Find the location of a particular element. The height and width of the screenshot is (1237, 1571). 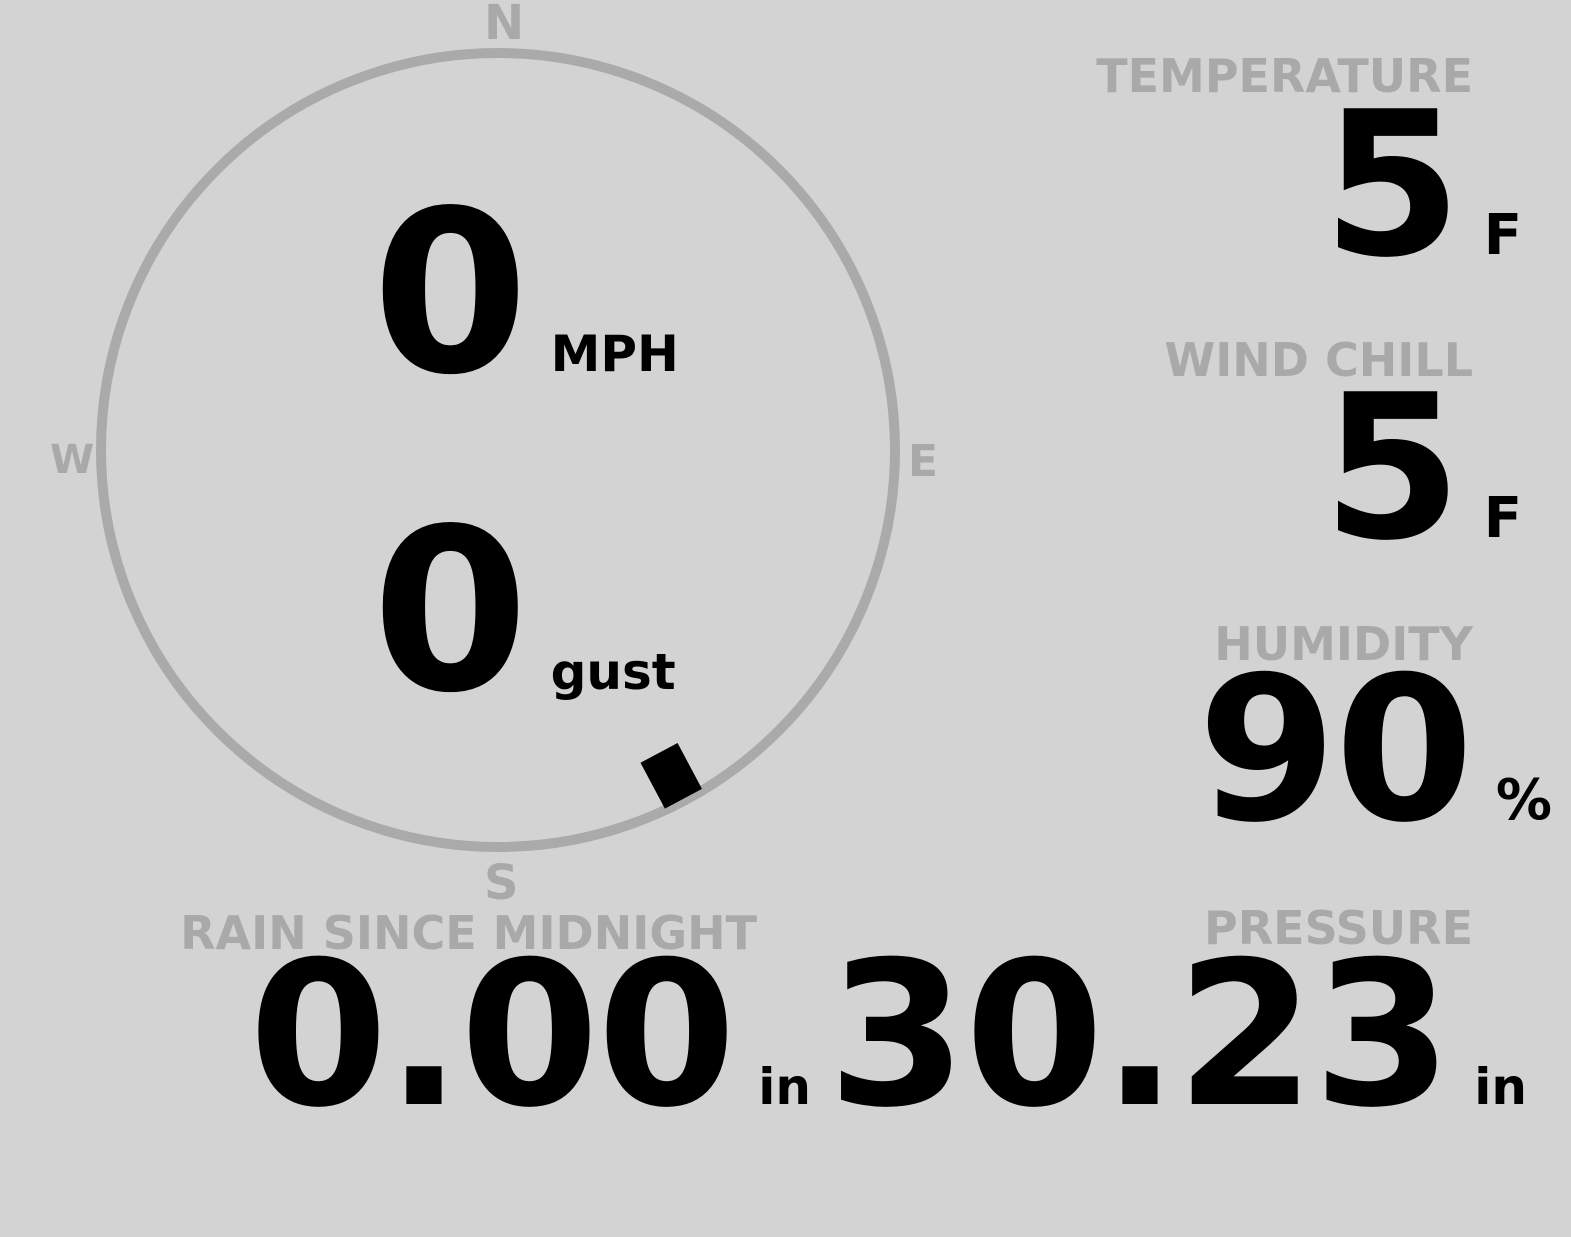

rain-reading: 0.00 in is located at coordinates (530, 1036).